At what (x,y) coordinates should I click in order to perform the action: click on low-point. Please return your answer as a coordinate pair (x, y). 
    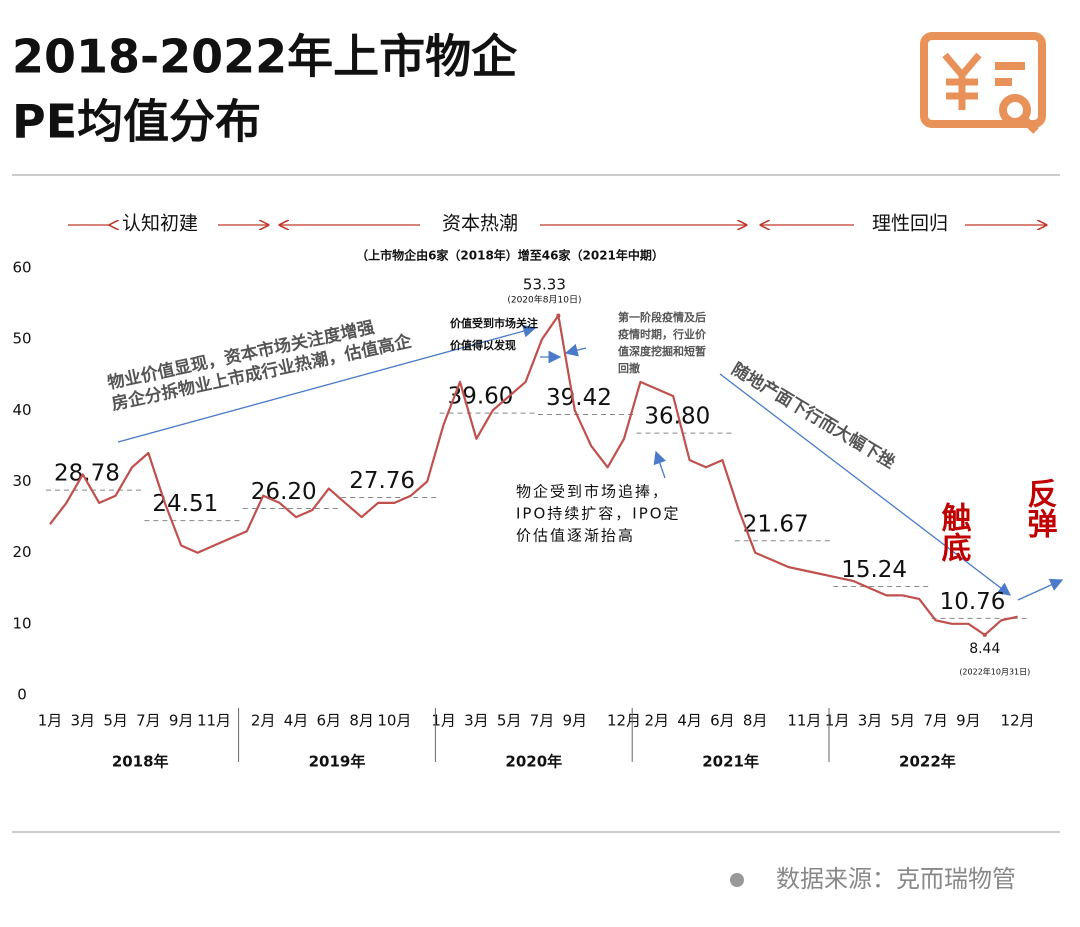
    Looking at the image, I should click on (984, 634).